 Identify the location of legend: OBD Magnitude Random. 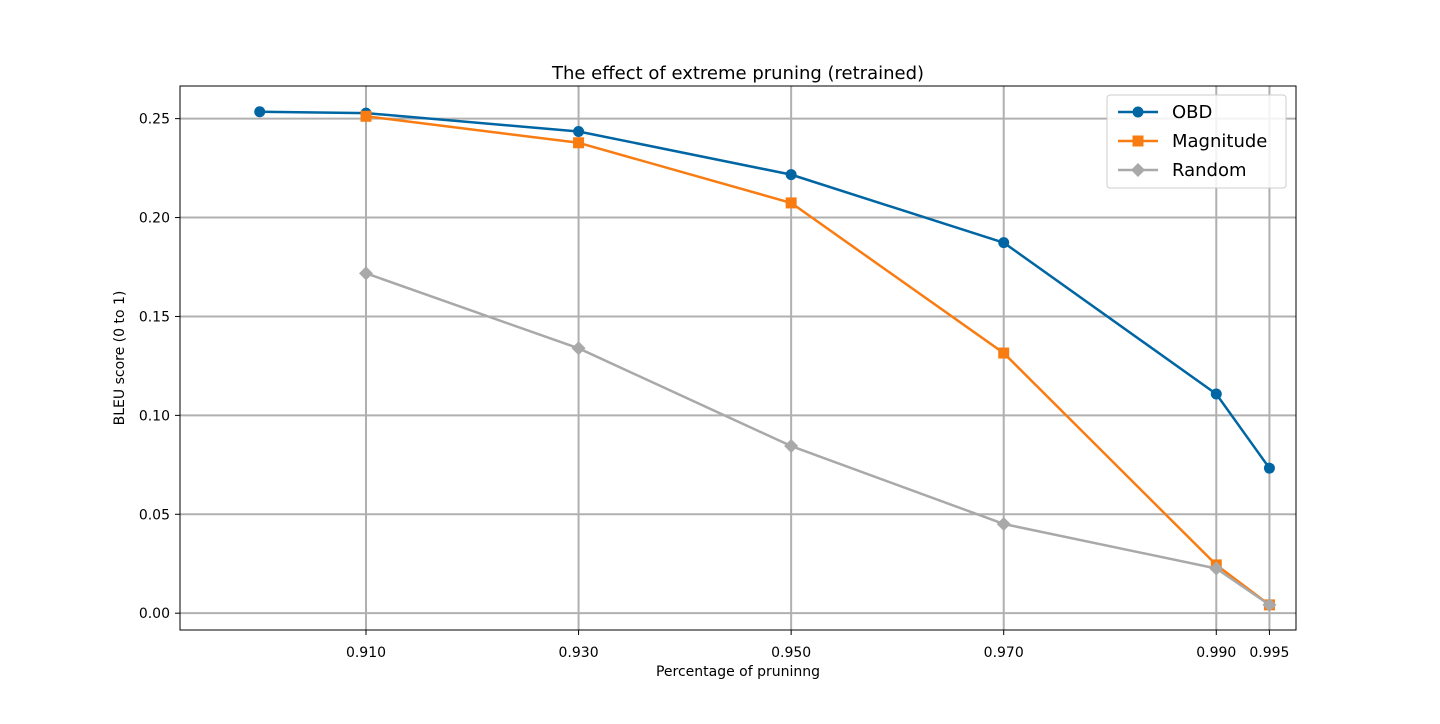
(1196, 141).